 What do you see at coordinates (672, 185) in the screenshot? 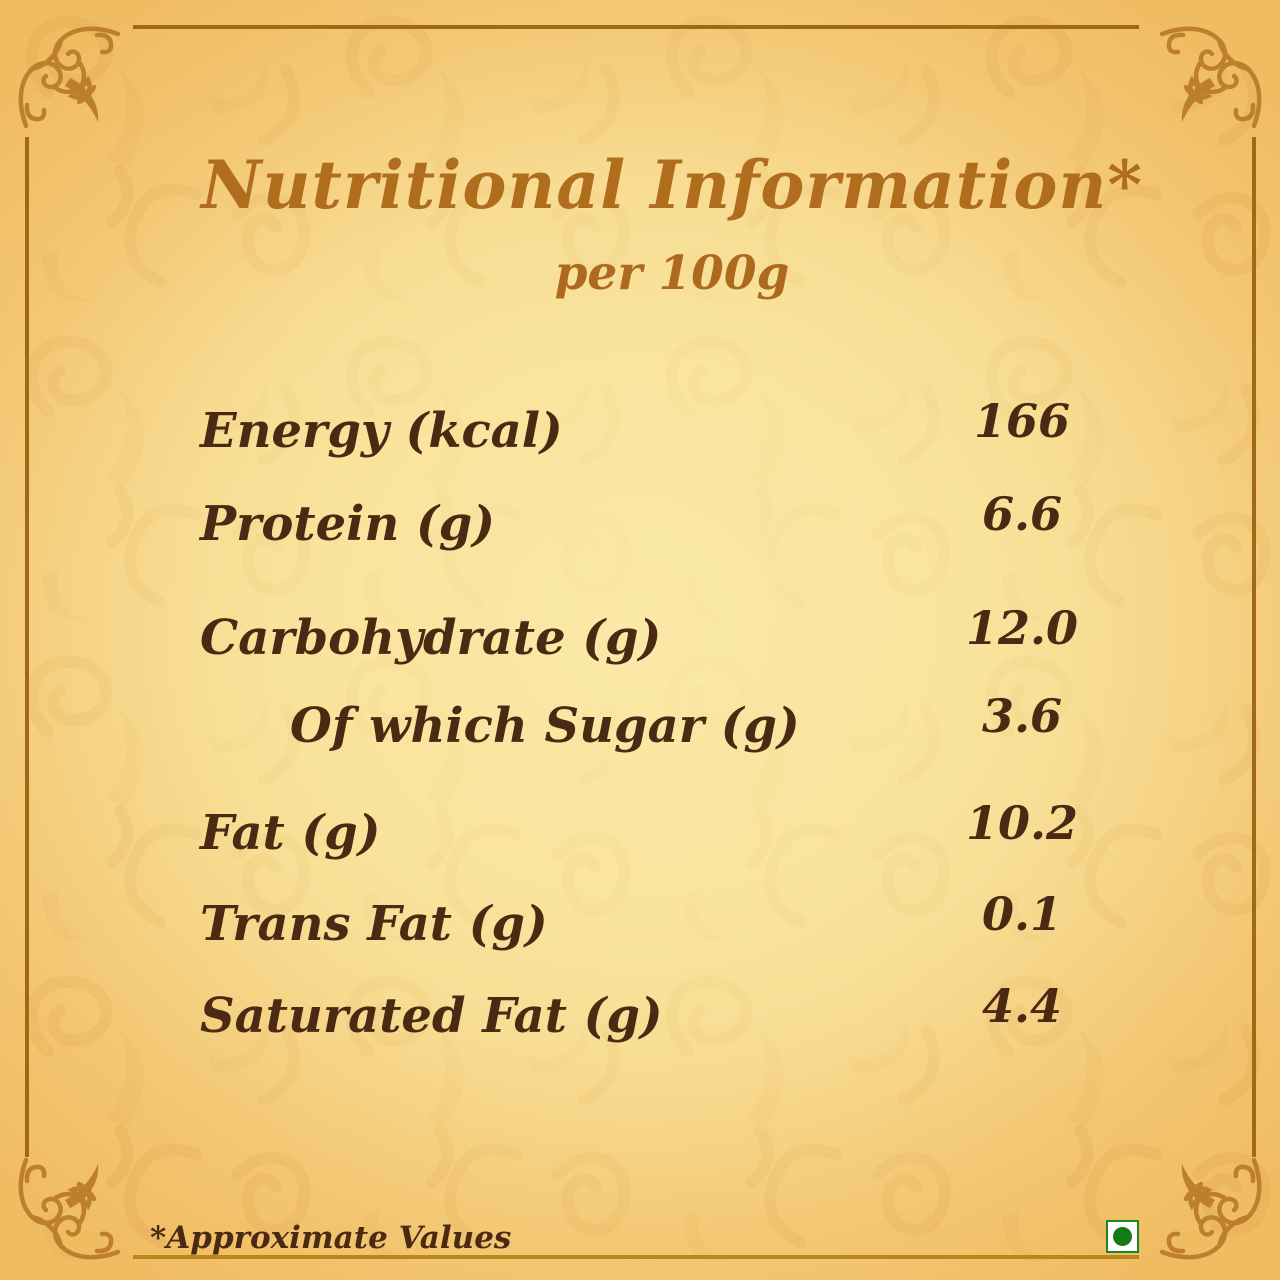
I see `page-title: Nutritional Information*` at bounding box center [672, 185].